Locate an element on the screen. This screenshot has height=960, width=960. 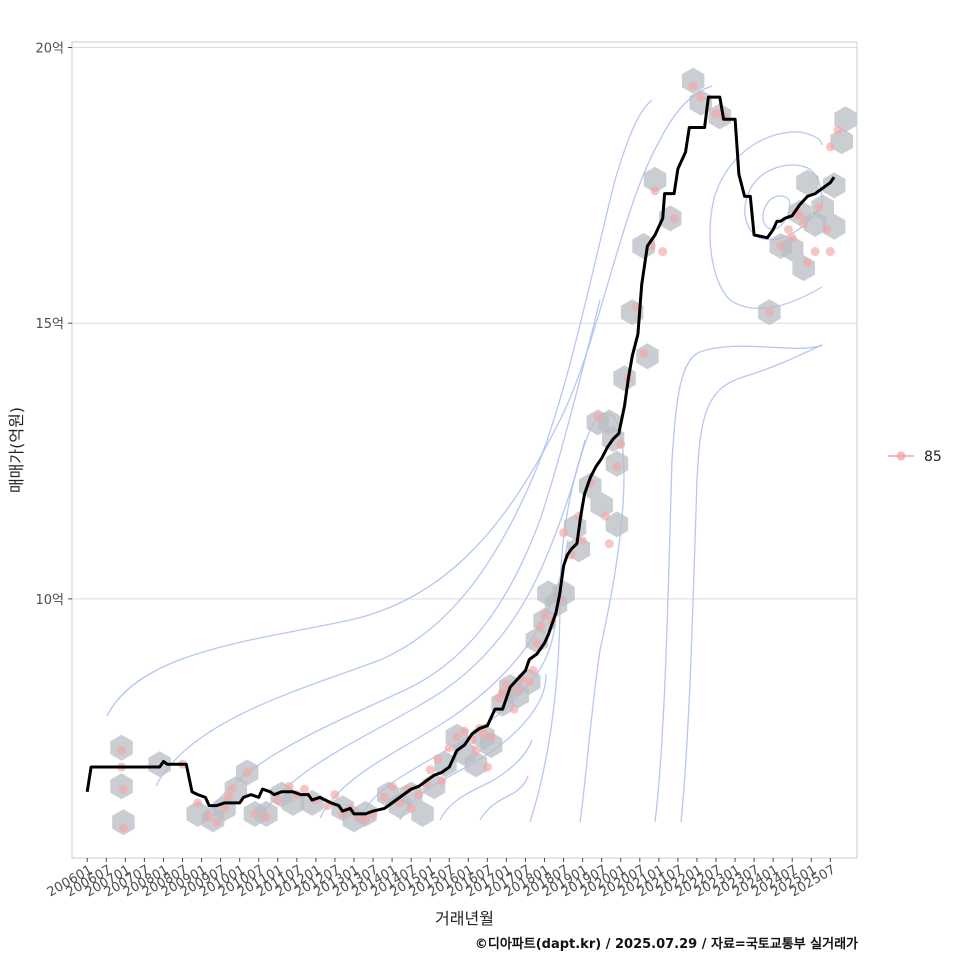
y-axis: 10억 15억 20억 is located at coordinates (53, 325).